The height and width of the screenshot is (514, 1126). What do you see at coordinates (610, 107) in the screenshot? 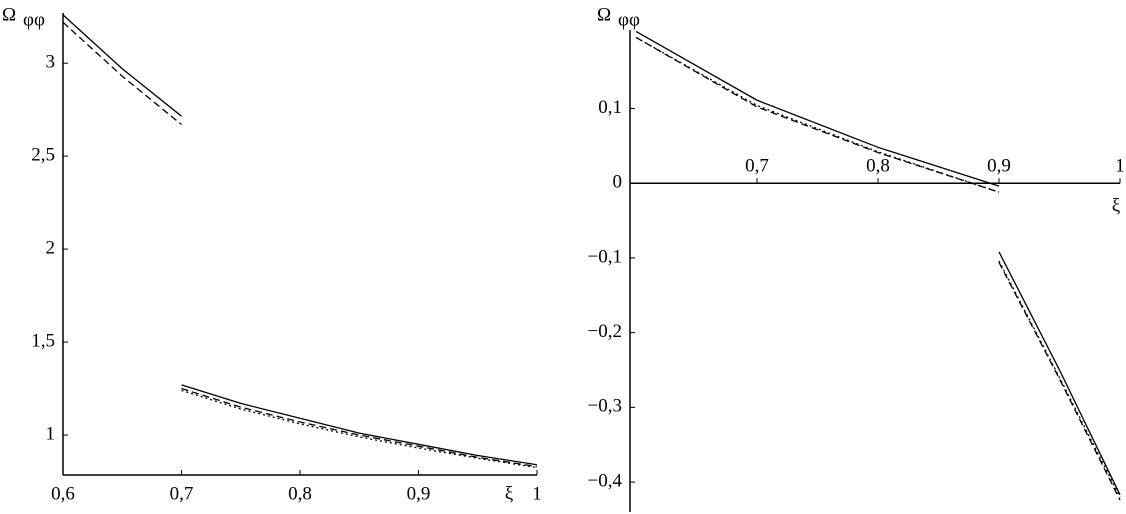
I see `y-tick-label: 0,1` at bounding box center [610, 107].